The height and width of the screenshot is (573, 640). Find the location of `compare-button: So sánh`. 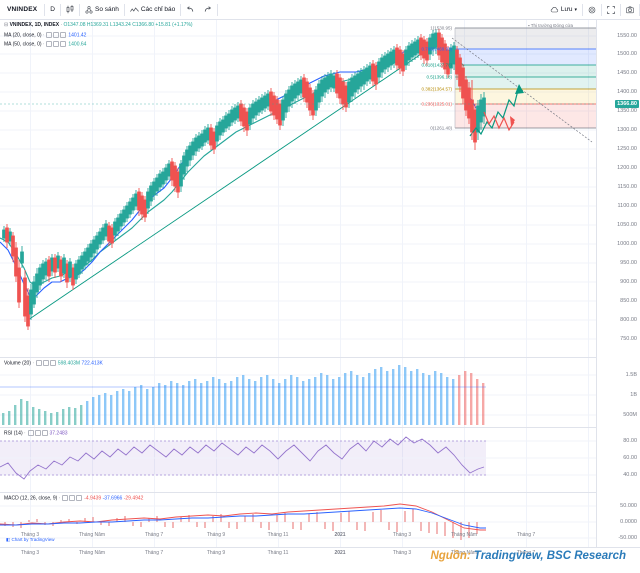

compare-button: So sánh is located at coordinates (102, 10).